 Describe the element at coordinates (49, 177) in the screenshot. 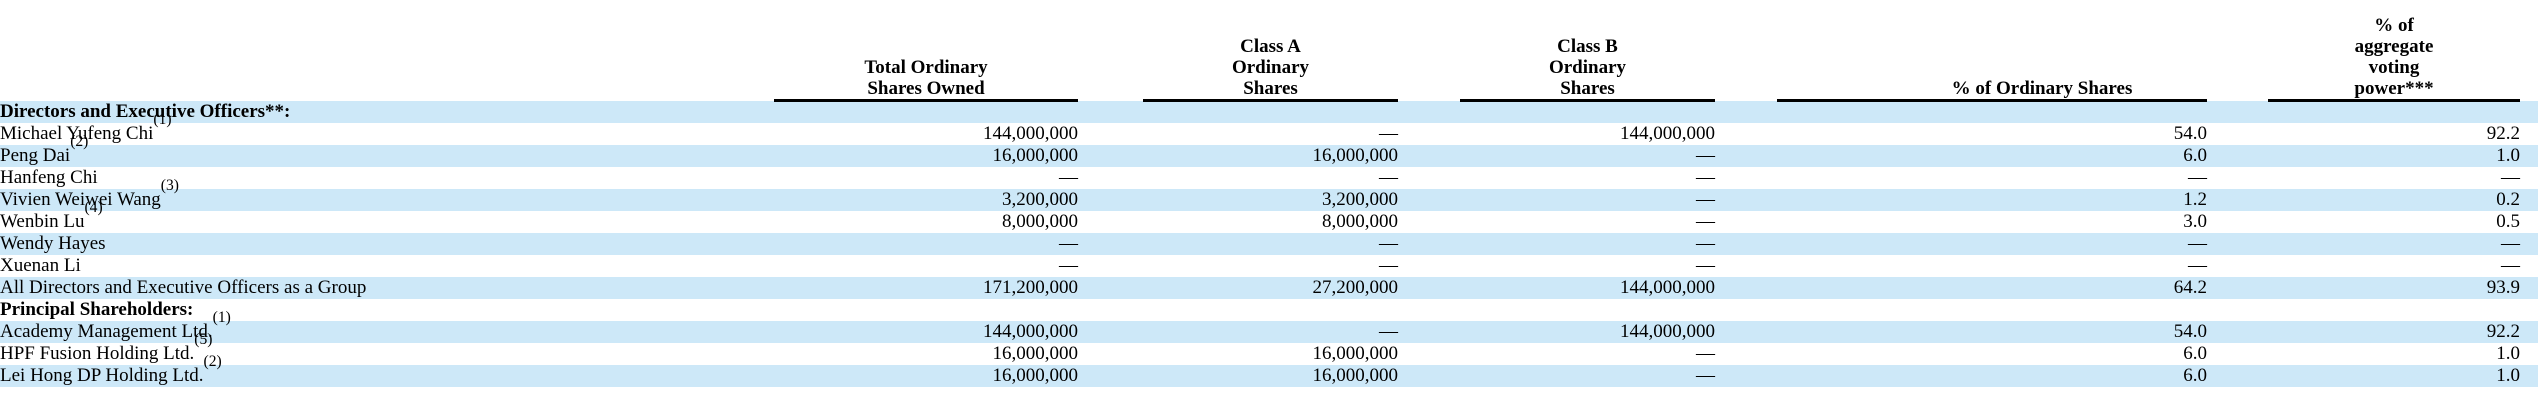

I see `holder-name-cell: Hanfeng Chi` at that location.